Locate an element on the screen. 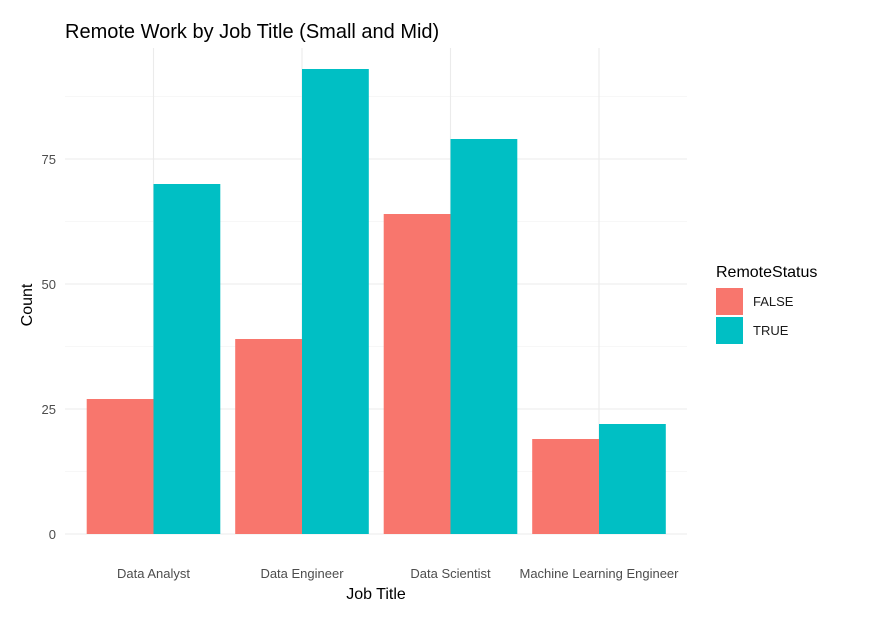  legend-title: RemoteStatus is located at coordinates (766, 272).